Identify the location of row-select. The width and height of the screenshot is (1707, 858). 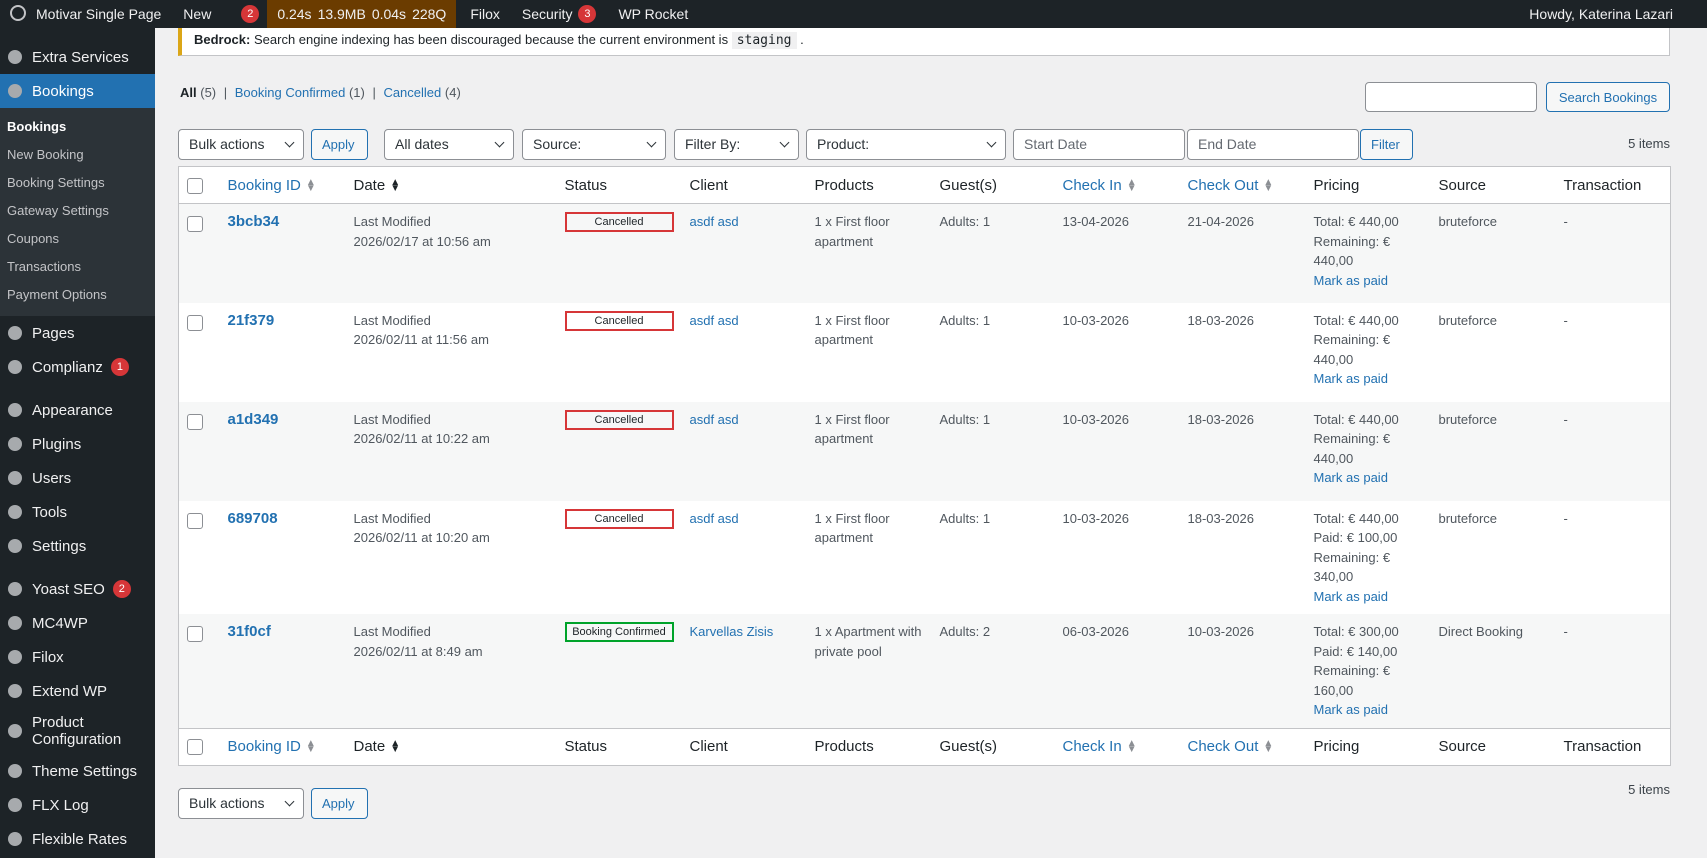
(199, 451).